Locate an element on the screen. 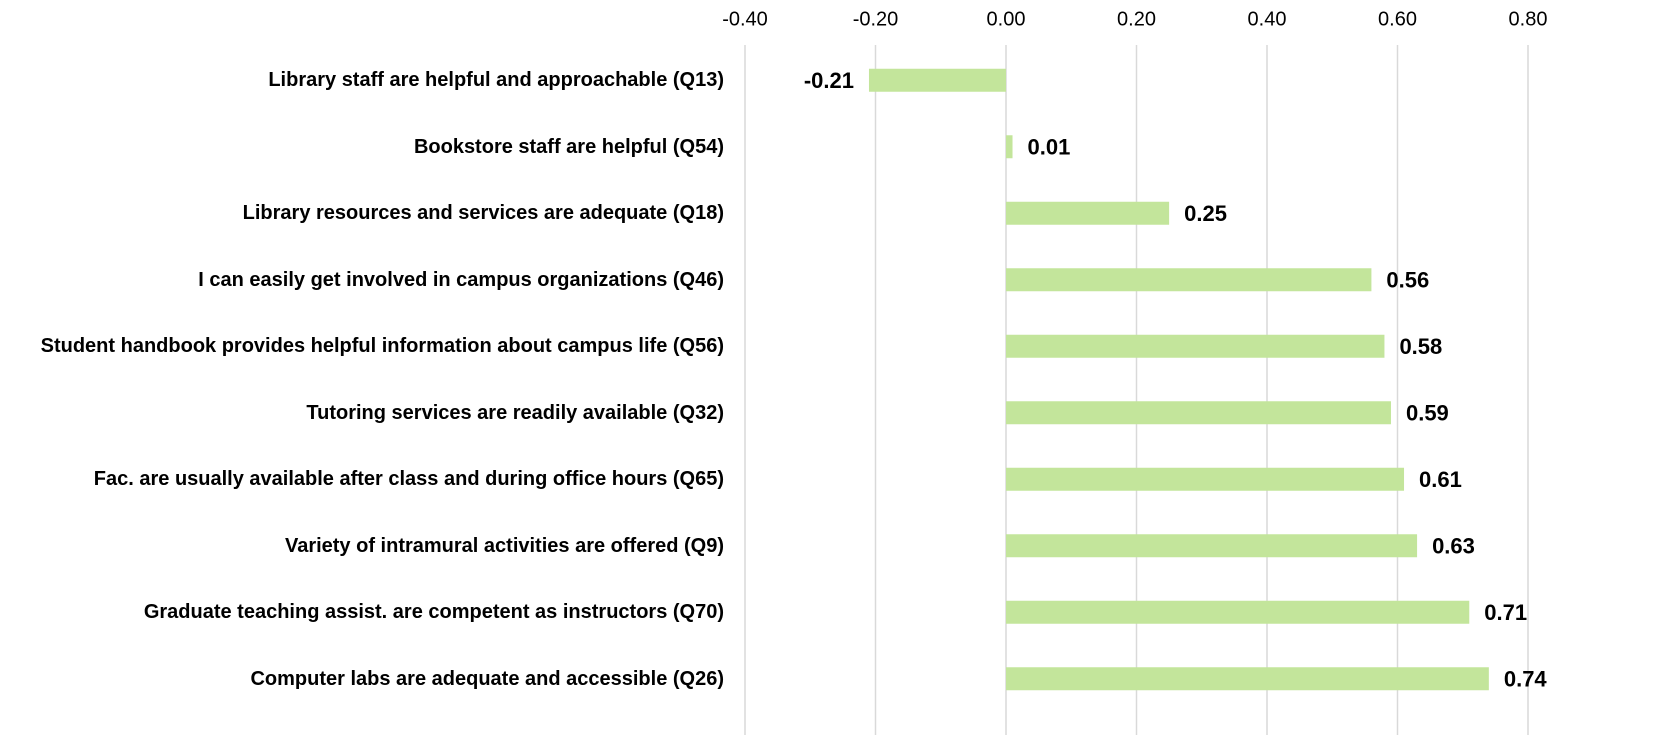  x-tick-label: 0.20 is located at coordinates (1136, 19).